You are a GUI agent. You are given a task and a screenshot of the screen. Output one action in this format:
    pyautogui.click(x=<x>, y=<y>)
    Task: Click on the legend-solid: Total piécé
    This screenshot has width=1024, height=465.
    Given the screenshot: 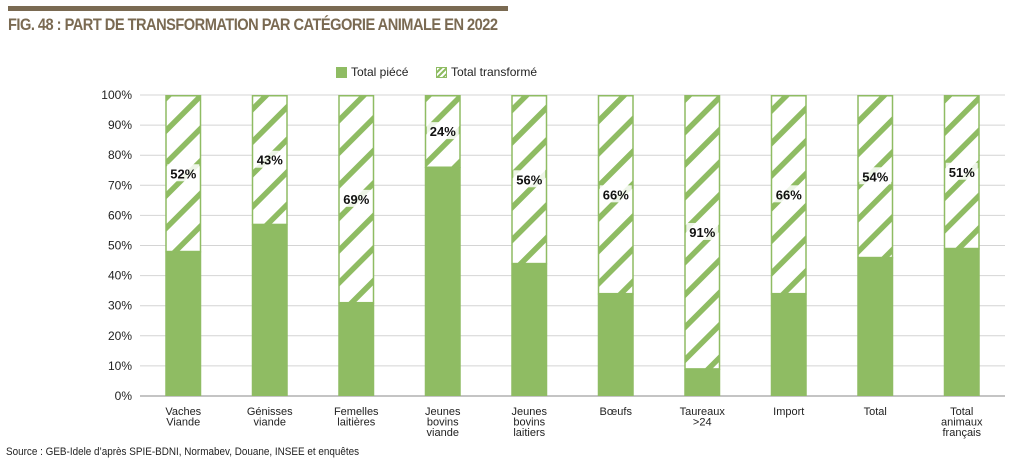 What is the action you would take?
    pyautogui.click(x=372, y=72)
    